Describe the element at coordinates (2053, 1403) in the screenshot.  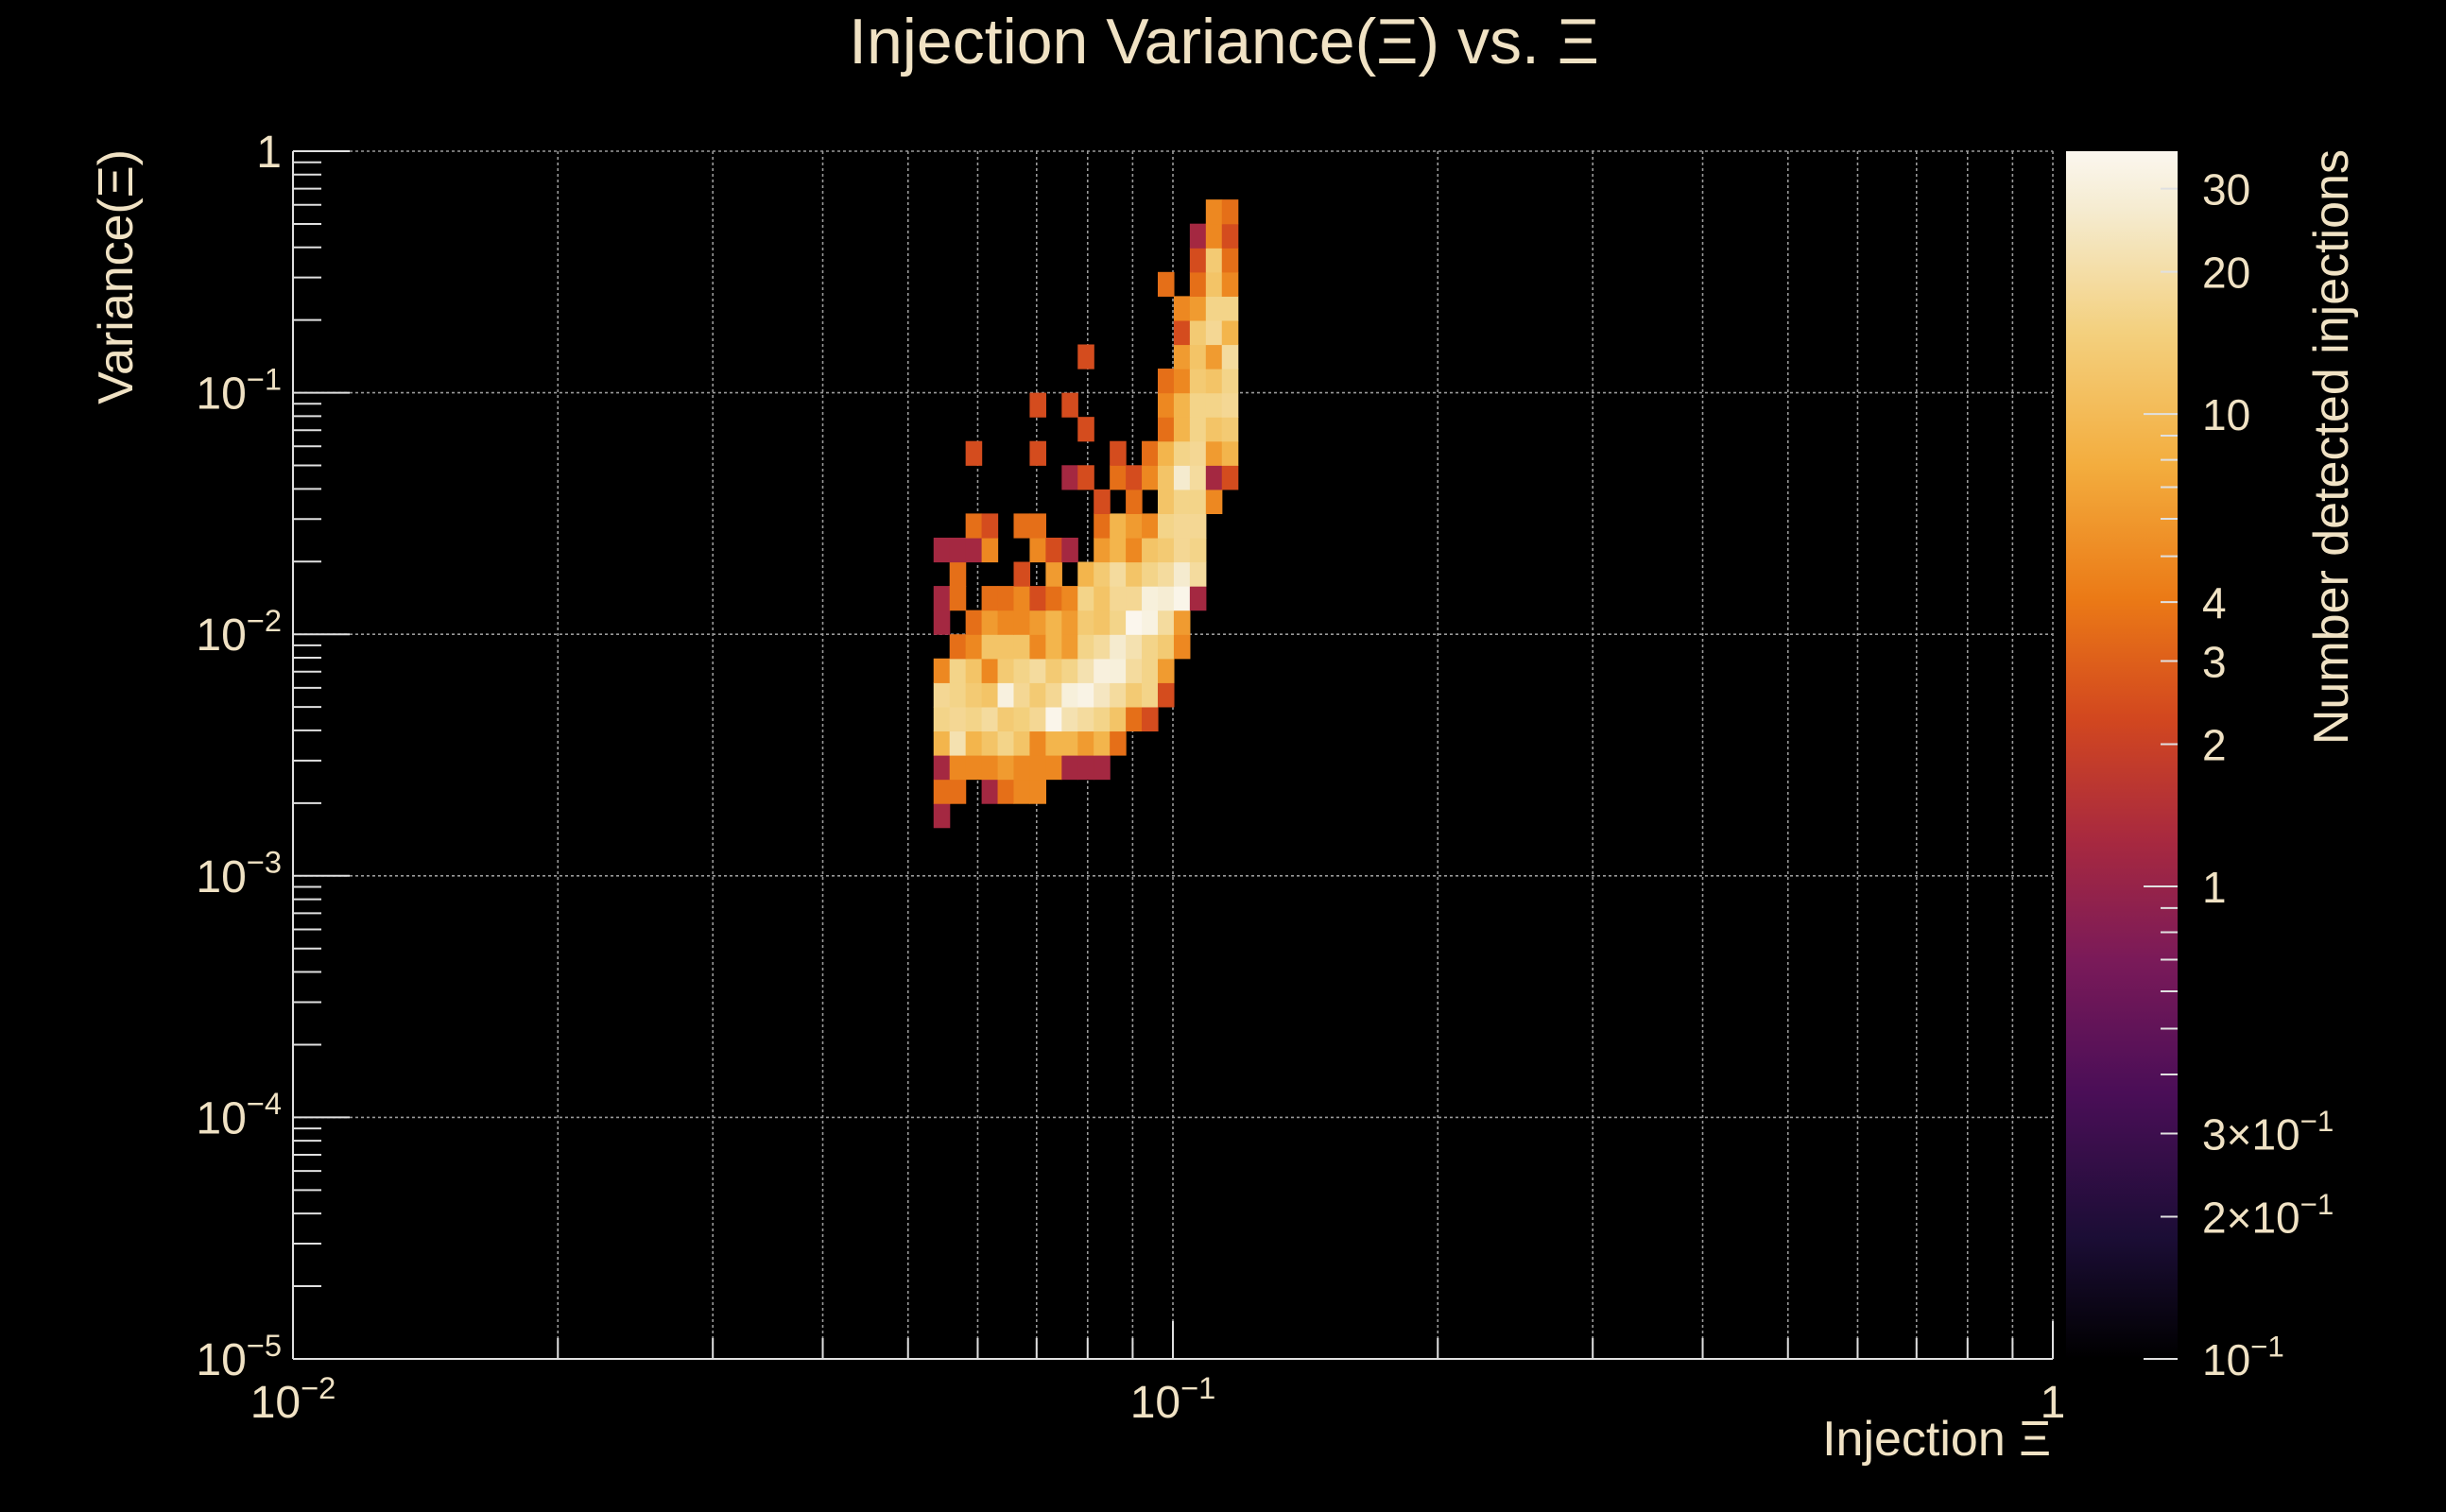
I see `x-tick-label: 1` at that location.